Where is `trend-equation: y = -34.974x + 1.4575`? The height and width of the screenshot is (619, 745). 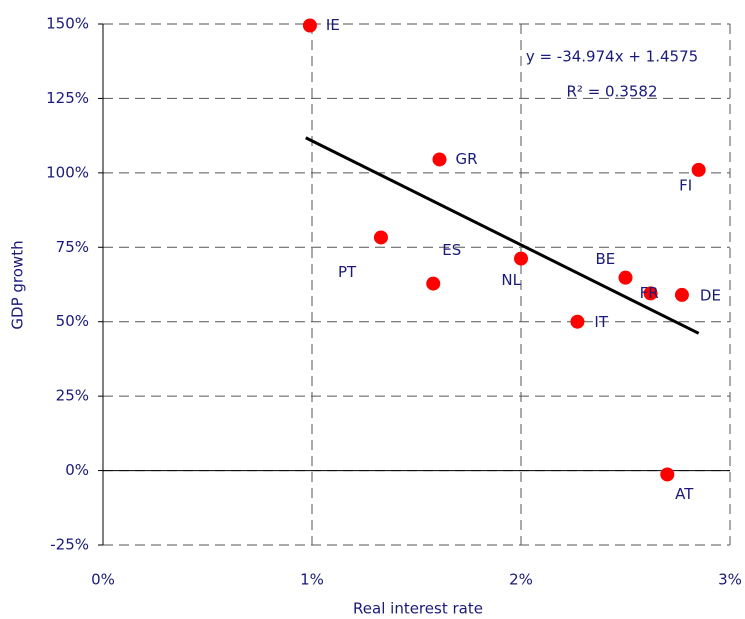
trend-equation: y = -34.974x + 1.4575 is located at coordinates (612, 57).